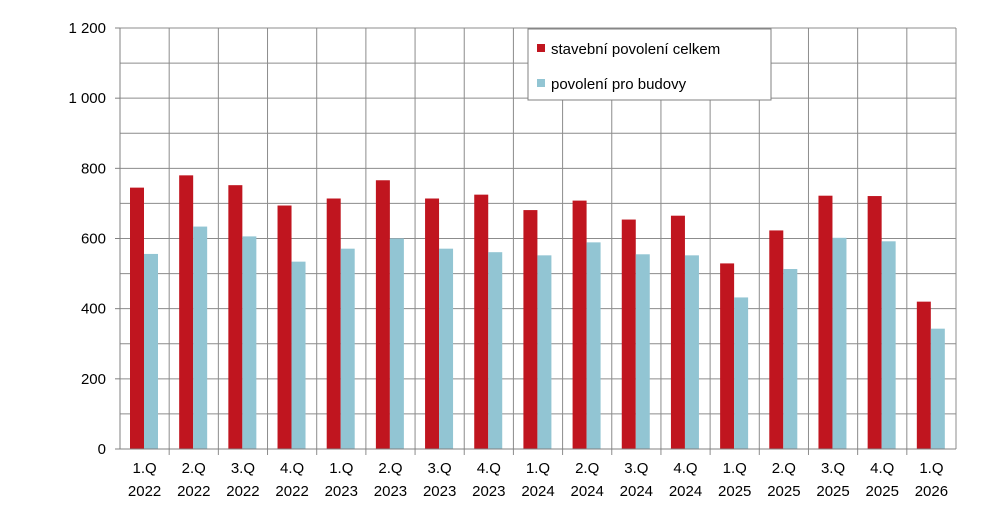  I want to click on legend-swatch-povoleni-pro-budovy, so click(541, 83).